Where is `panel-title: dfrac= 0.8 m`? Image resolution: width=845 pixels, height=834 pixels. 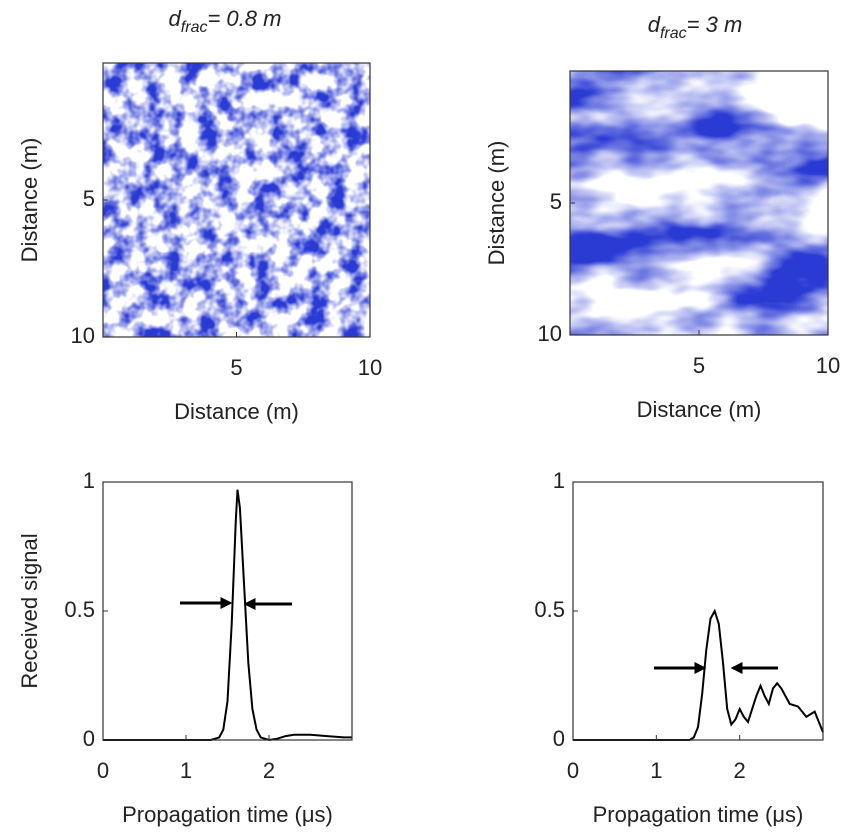
panel-title: dfrac= 0.8 m is located at coordinates (225, 21).